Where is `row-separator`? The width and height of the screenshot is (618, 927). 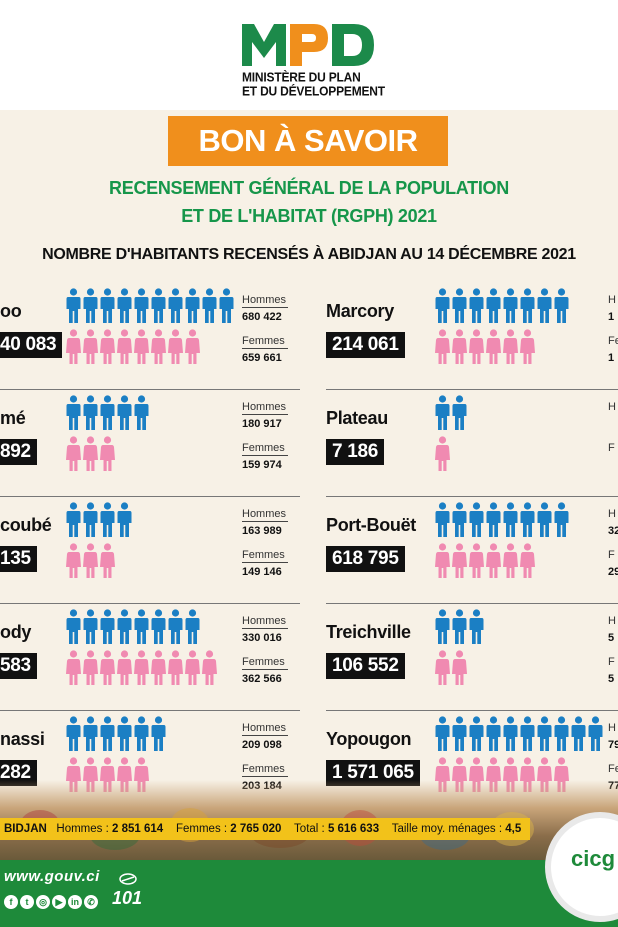 row-separator is located at coordinates (150, 496).